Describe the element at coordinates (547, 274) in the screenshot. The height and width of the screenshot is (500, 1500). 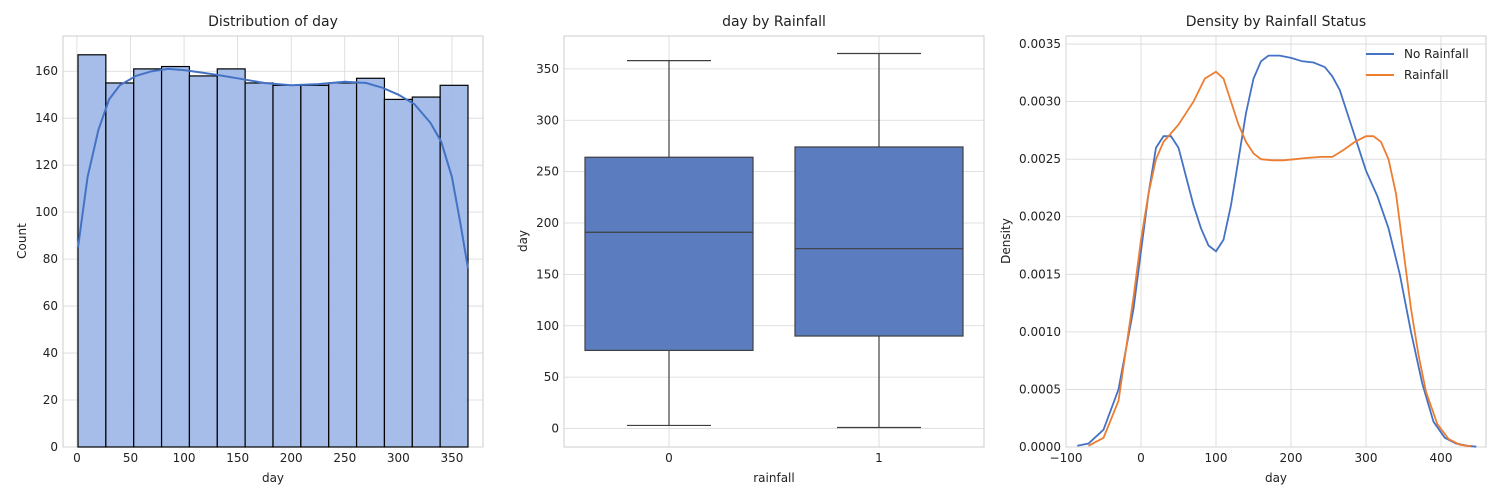
I see `y-tick-label: 150` at that location.